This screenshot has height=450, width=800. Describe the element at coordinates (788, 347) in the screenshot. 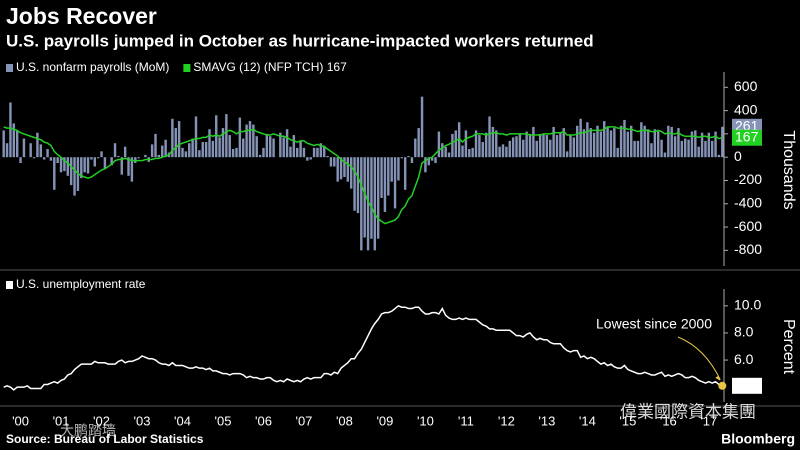

I see `y-axis-label: Percent` at that location.